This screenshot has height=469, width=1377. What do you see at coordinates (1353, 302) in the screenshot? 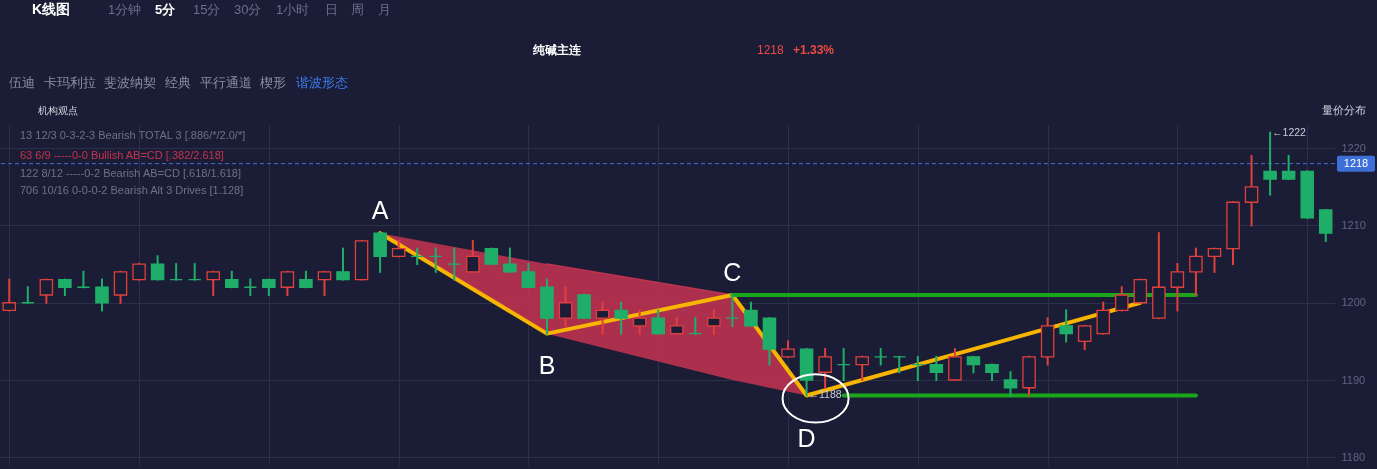
I see `y-tick-label: 1200` at bounding box center [1353, 302].